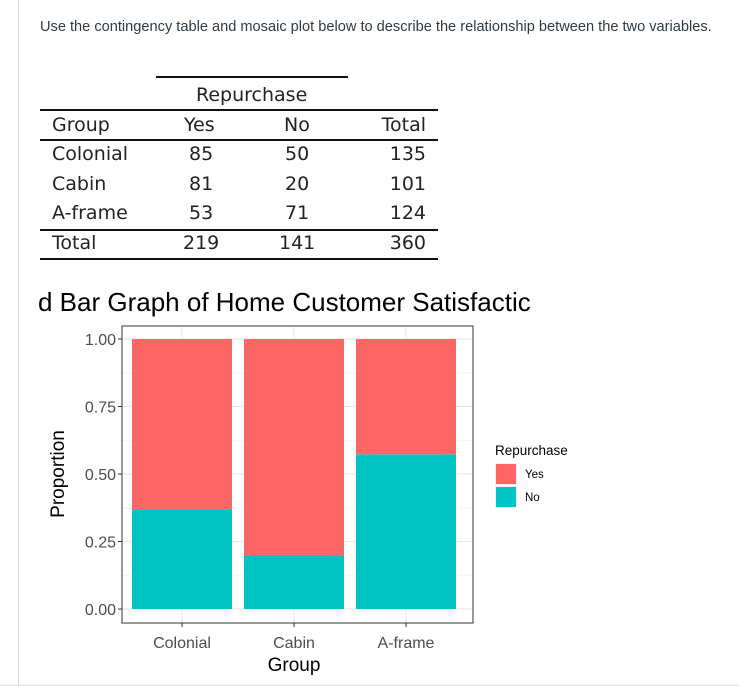  I want to click on row-colonial-no: 50, so click(297, 154).